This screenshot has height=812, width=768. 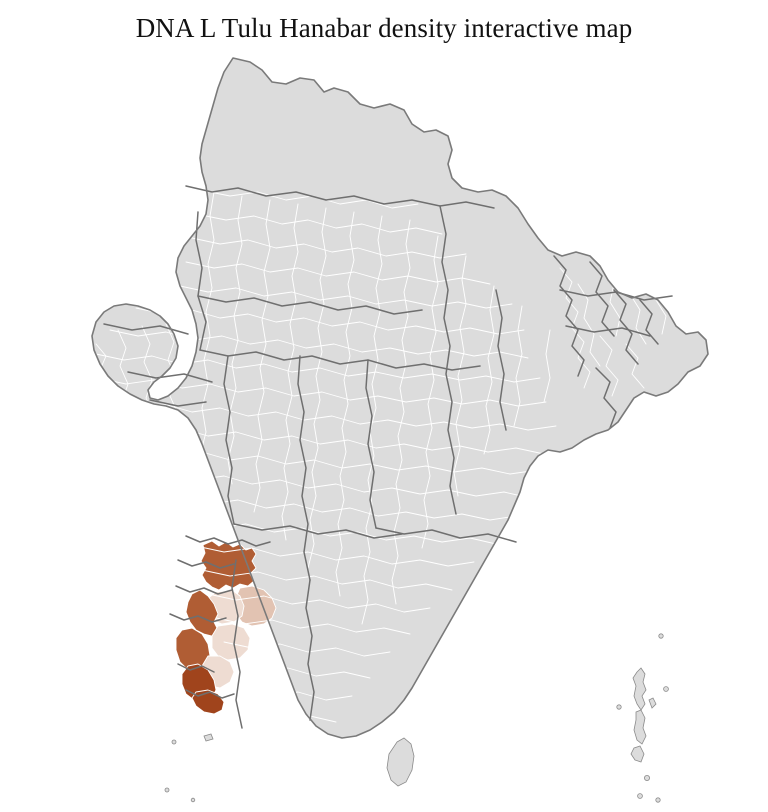 What do you see at coordinates (189, 768) in the screenshot?
I see `lakshadweep-islands` at bounding box center [189, 768].